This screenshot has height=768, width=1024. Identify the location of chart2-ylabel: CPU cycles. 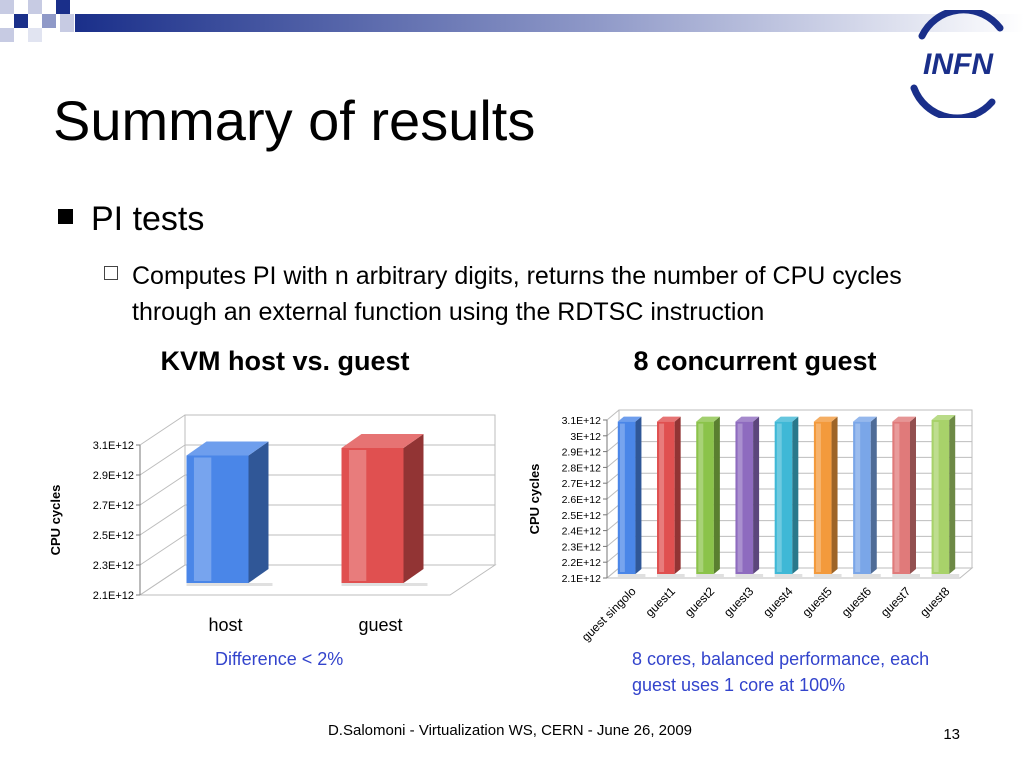
(534, 499).